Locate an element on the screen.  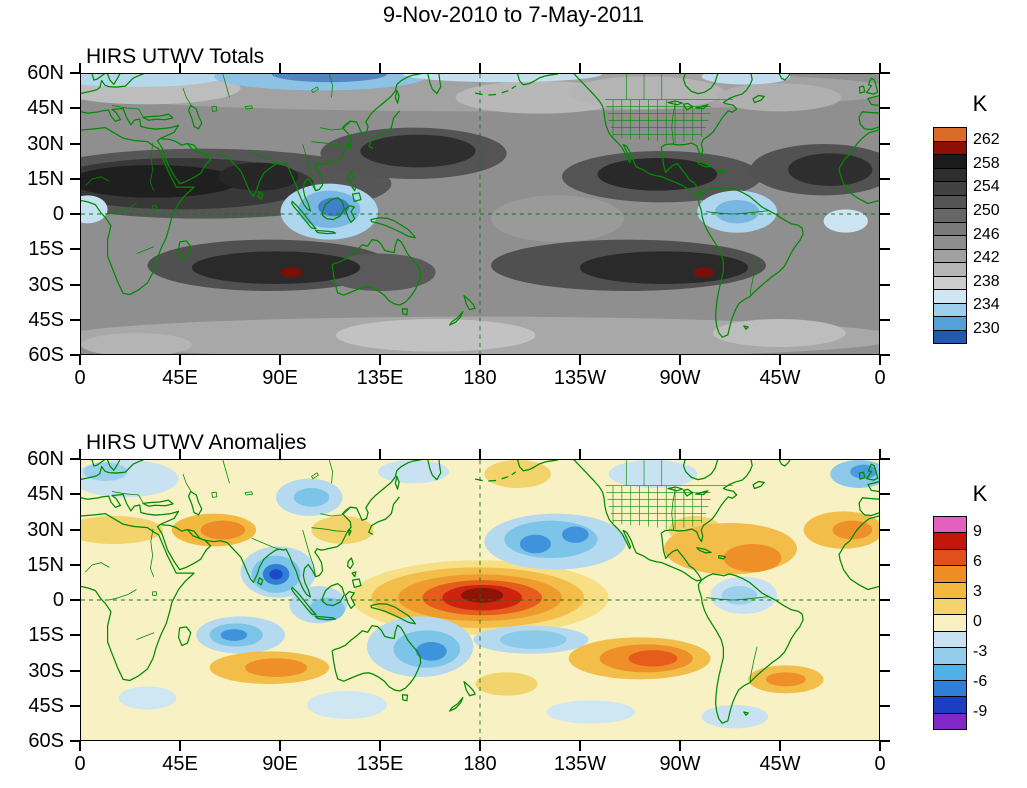
lon-tick-label: 90E is located at coordinates (280, 378).